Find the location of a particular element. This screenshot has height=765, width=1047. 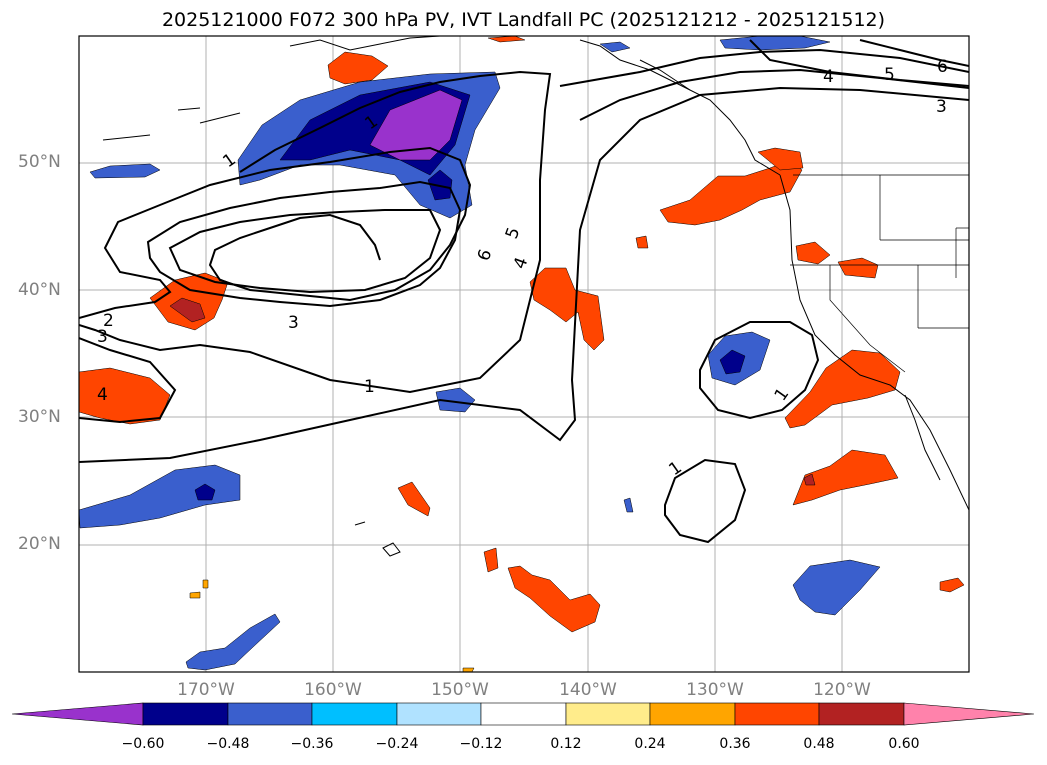

colorbar-tick: 0.12 is located at coordinates (566, 744).